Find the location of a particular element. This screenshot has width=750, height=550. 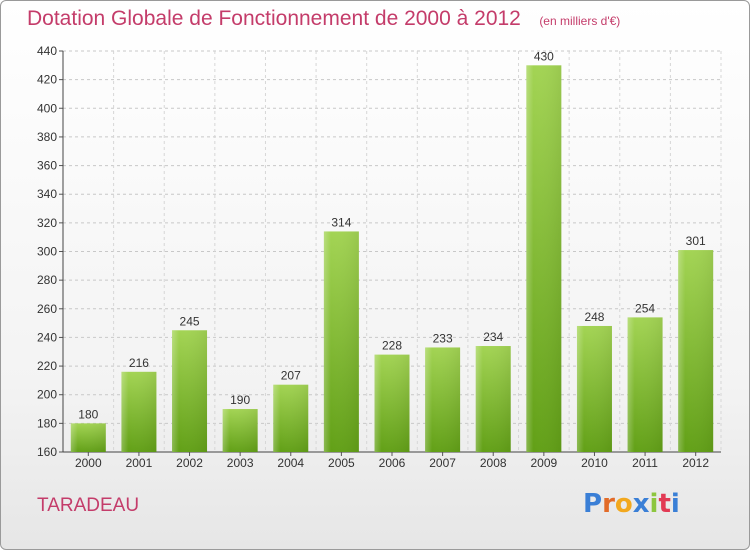

value-label: 301 is located at coordinates (696, 241).